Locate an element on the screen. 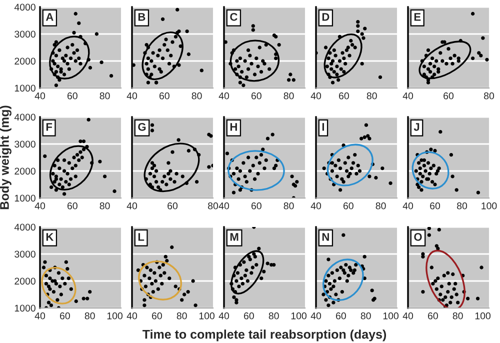 The height and width of the screenshot is (343, 500). chart-title: B is located at coordinates (142, 17).